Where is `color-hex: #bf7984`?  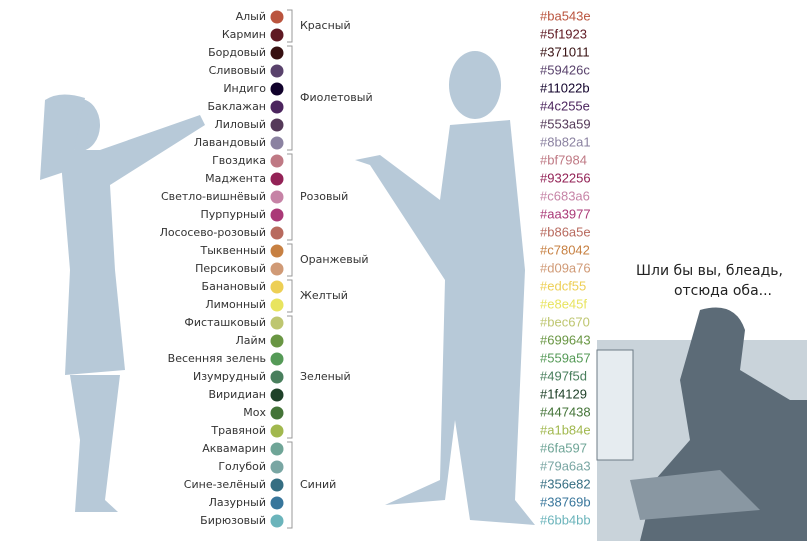
color-hex: #bf7984 is located at coordinates (563, 159).